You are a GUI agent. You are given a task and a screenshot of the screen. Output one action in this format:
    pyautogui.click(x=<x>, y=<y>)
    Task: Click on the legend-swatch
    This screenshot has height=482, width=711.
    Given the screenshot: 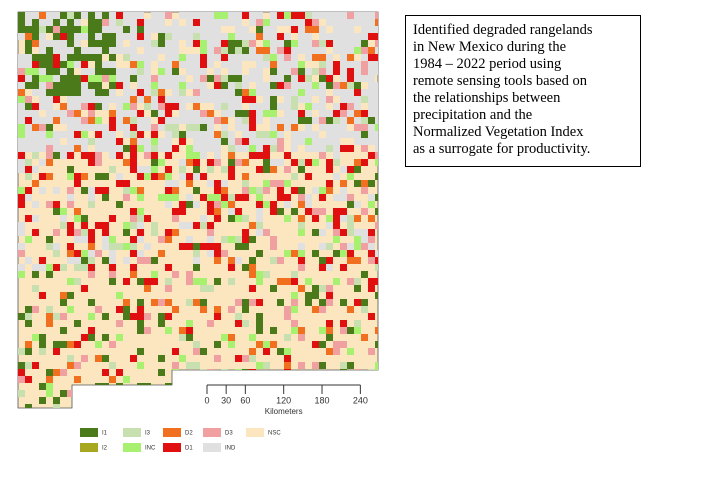 What is the action you would take?
    pyautogui.click(x=212, y=447)
    